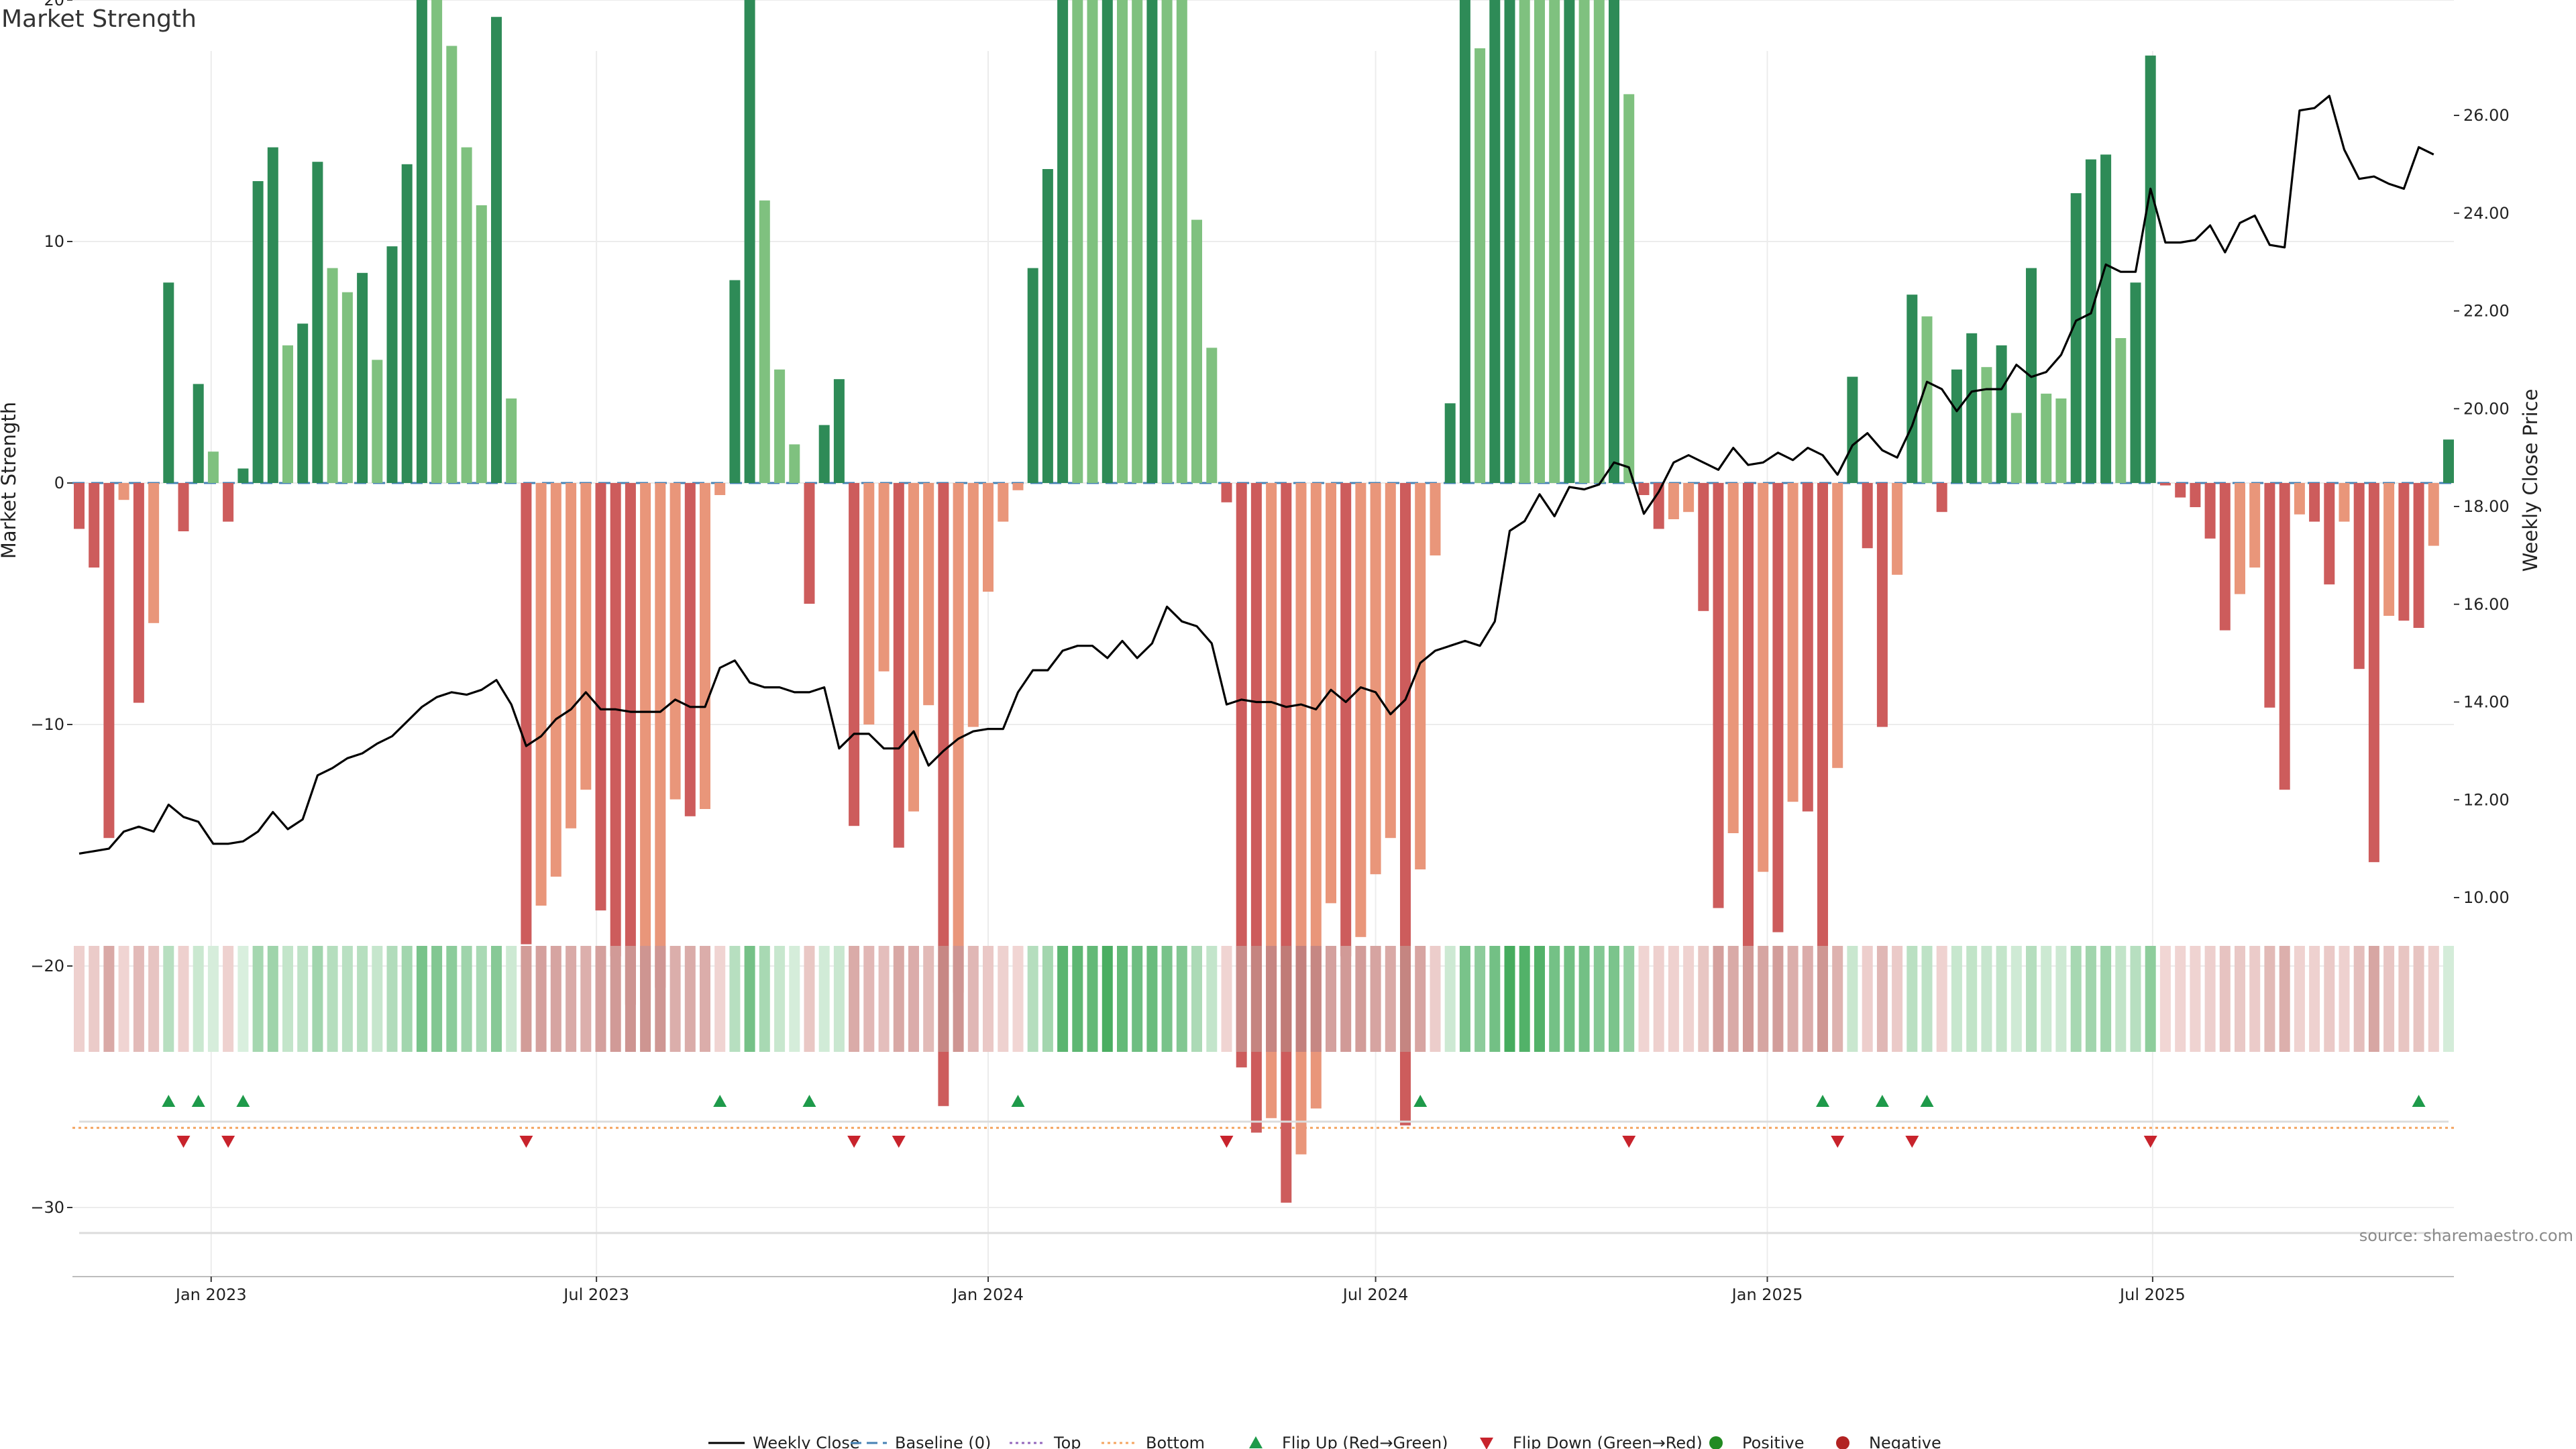 The height and width of the screenshot is (1449, 2576). Describe the element at coordinates (2486, 506) in the screenshot. I see `y2-tick-label: 18.00` at that location.